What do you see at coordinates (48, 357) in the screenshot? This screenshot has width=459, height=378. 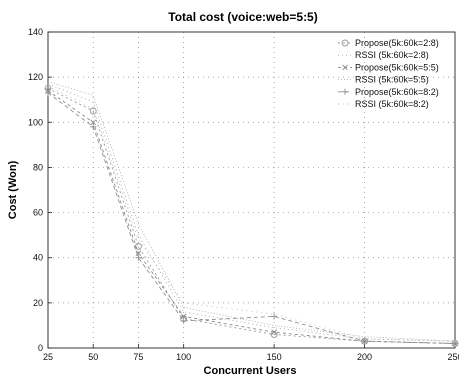 I see `x-tick-label: 25` at bounding box center [48, 357].